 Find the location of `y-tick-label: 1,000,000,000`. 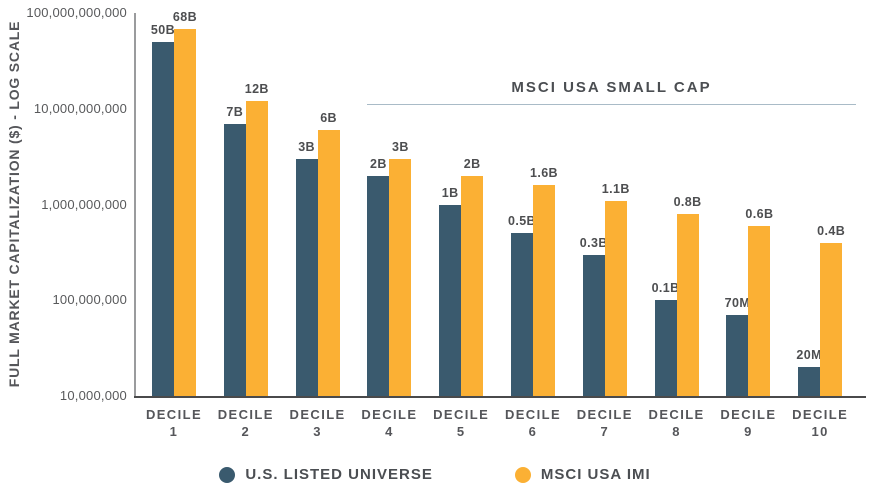

y-tick-label: 1,000,000,000 is located at coordinates (84, 204).